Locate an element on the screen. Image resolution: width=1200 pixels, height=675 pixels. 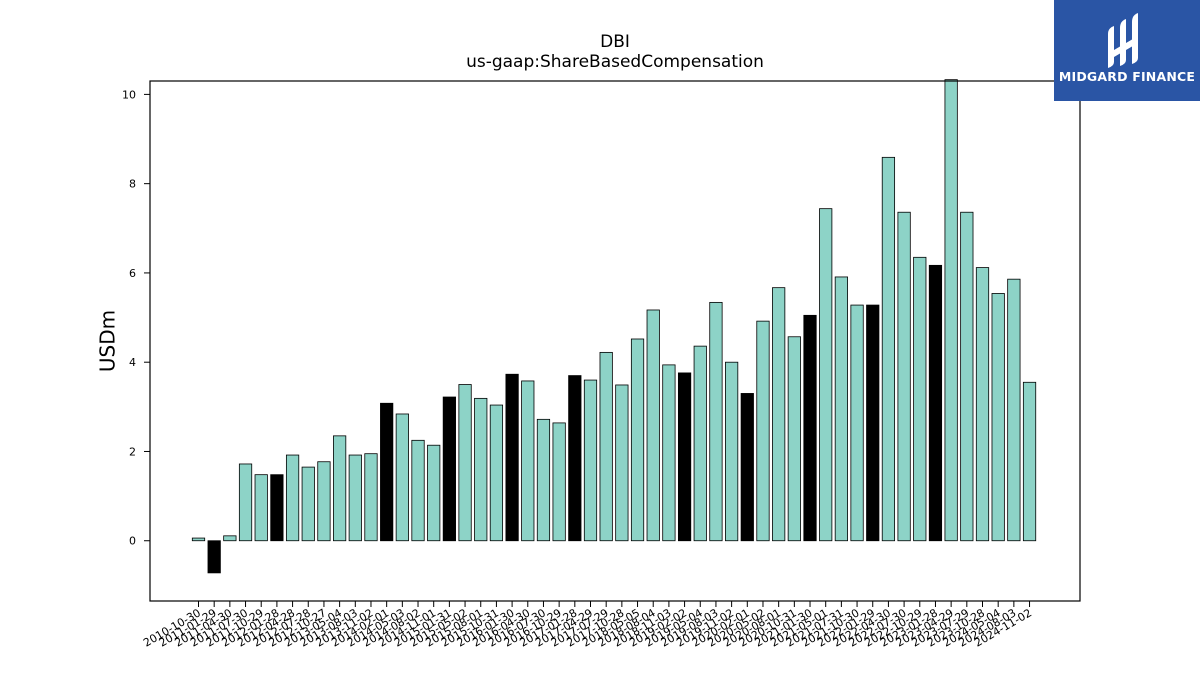
chart-subtitle: us-gaap:ShareBasedCompensation is located at coordinates (615, 62).